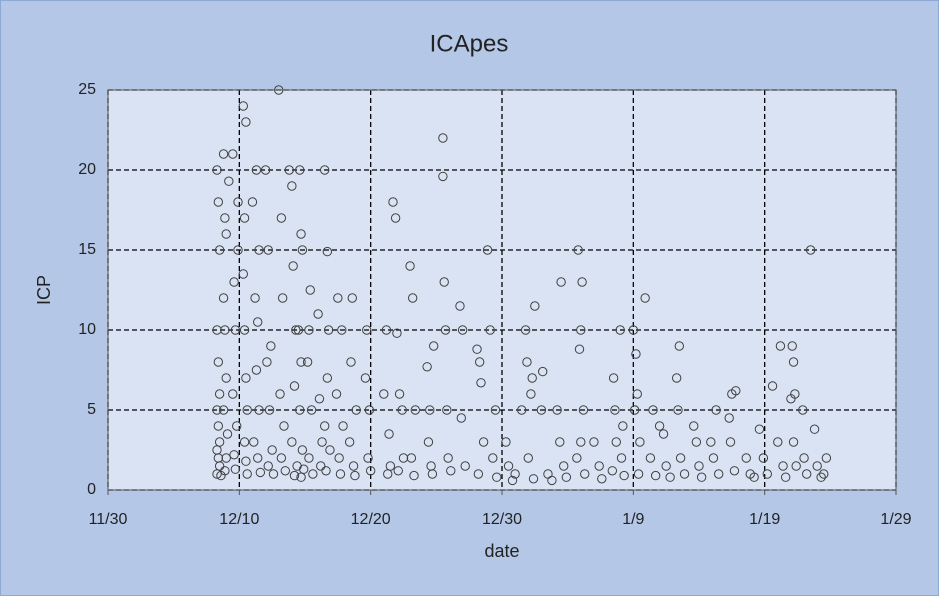 Image resolution: width=939 pixels, height=596 pixels. I want to click on y-tick-label: 25, so click(87, 89).